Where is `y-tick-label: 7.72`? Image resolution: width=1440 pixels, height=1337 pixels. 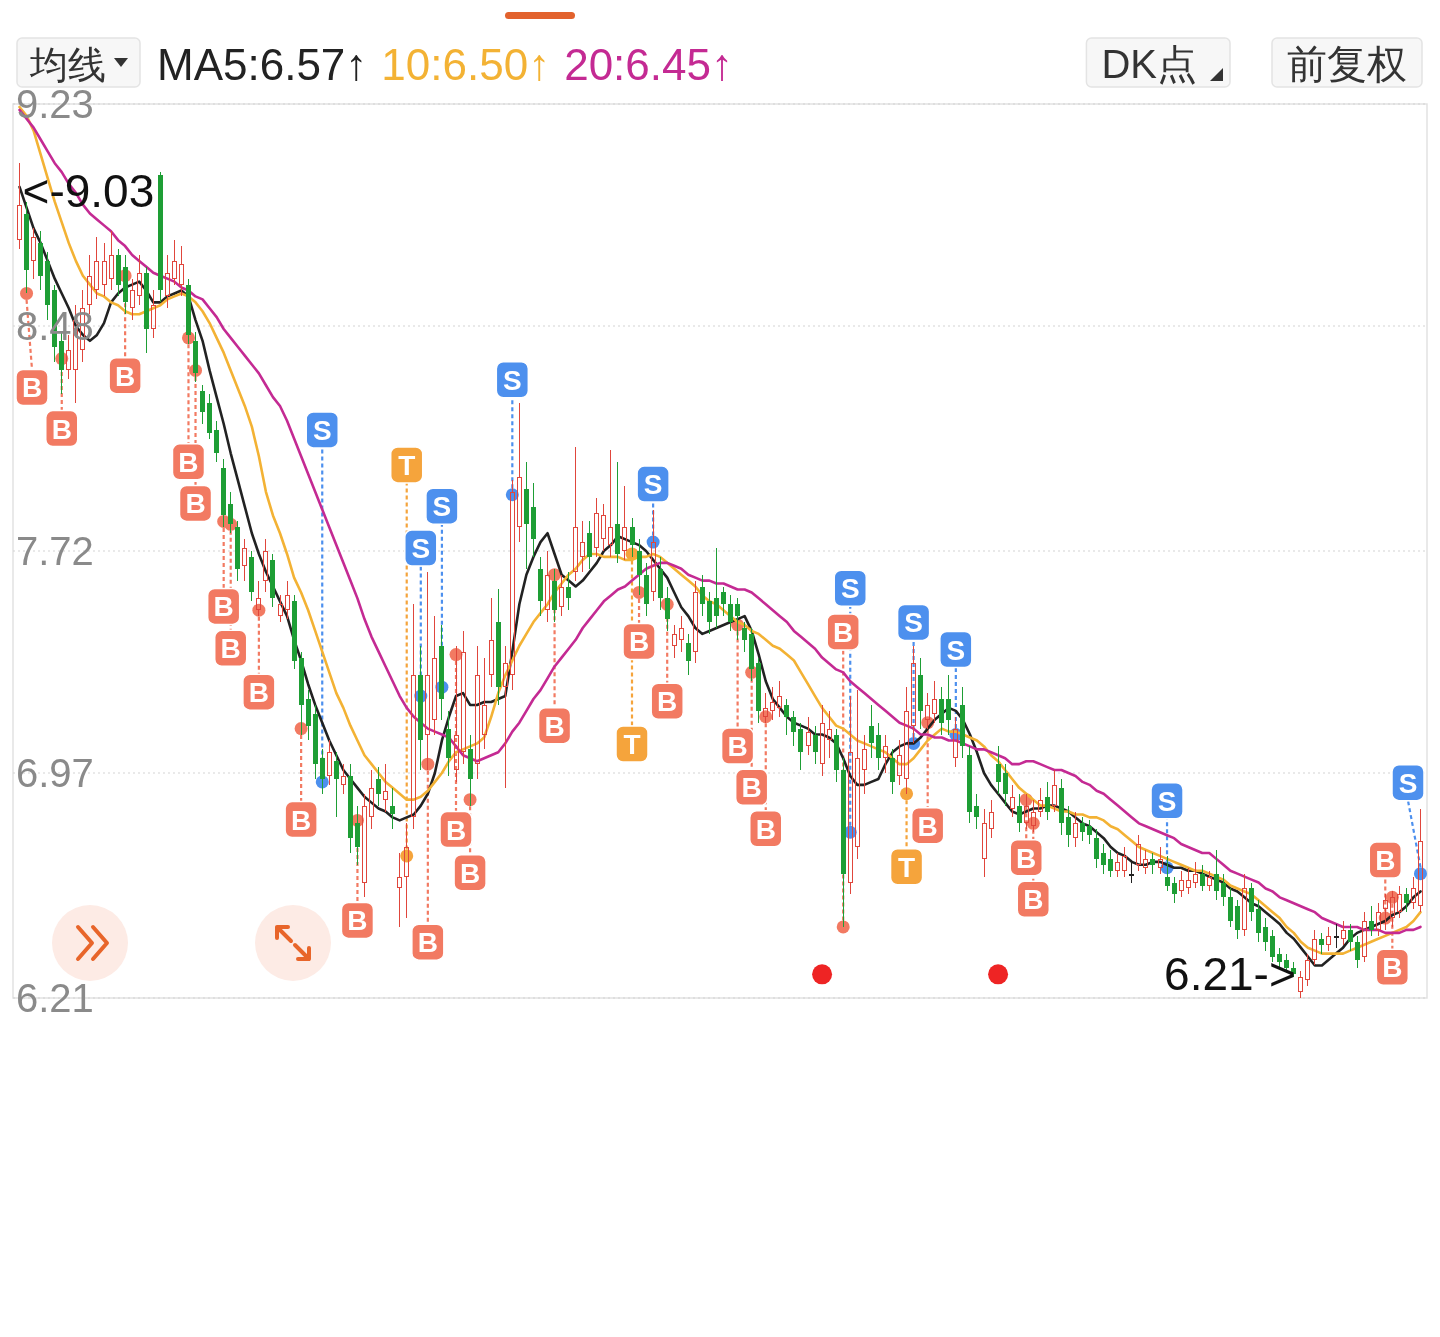
y-tick-label: 7.72 is located at coordinates (55, 551).